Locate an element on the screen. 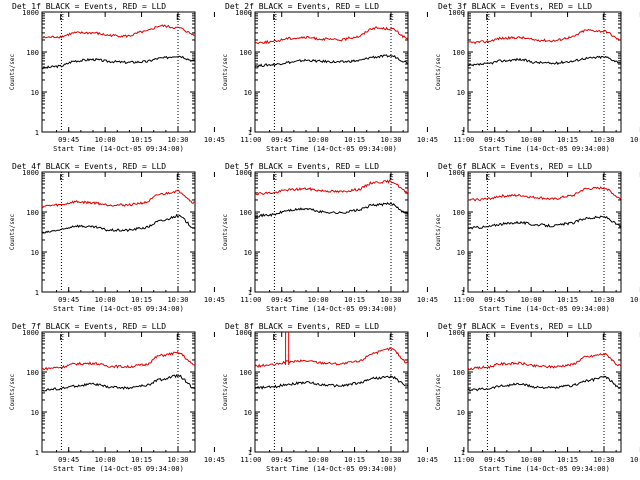 Image resolution: width=640 pixels, height=480 pixels. panel-title: Det 5f BLACK = Events, RED = LLD is located at coordinates (302, 166).